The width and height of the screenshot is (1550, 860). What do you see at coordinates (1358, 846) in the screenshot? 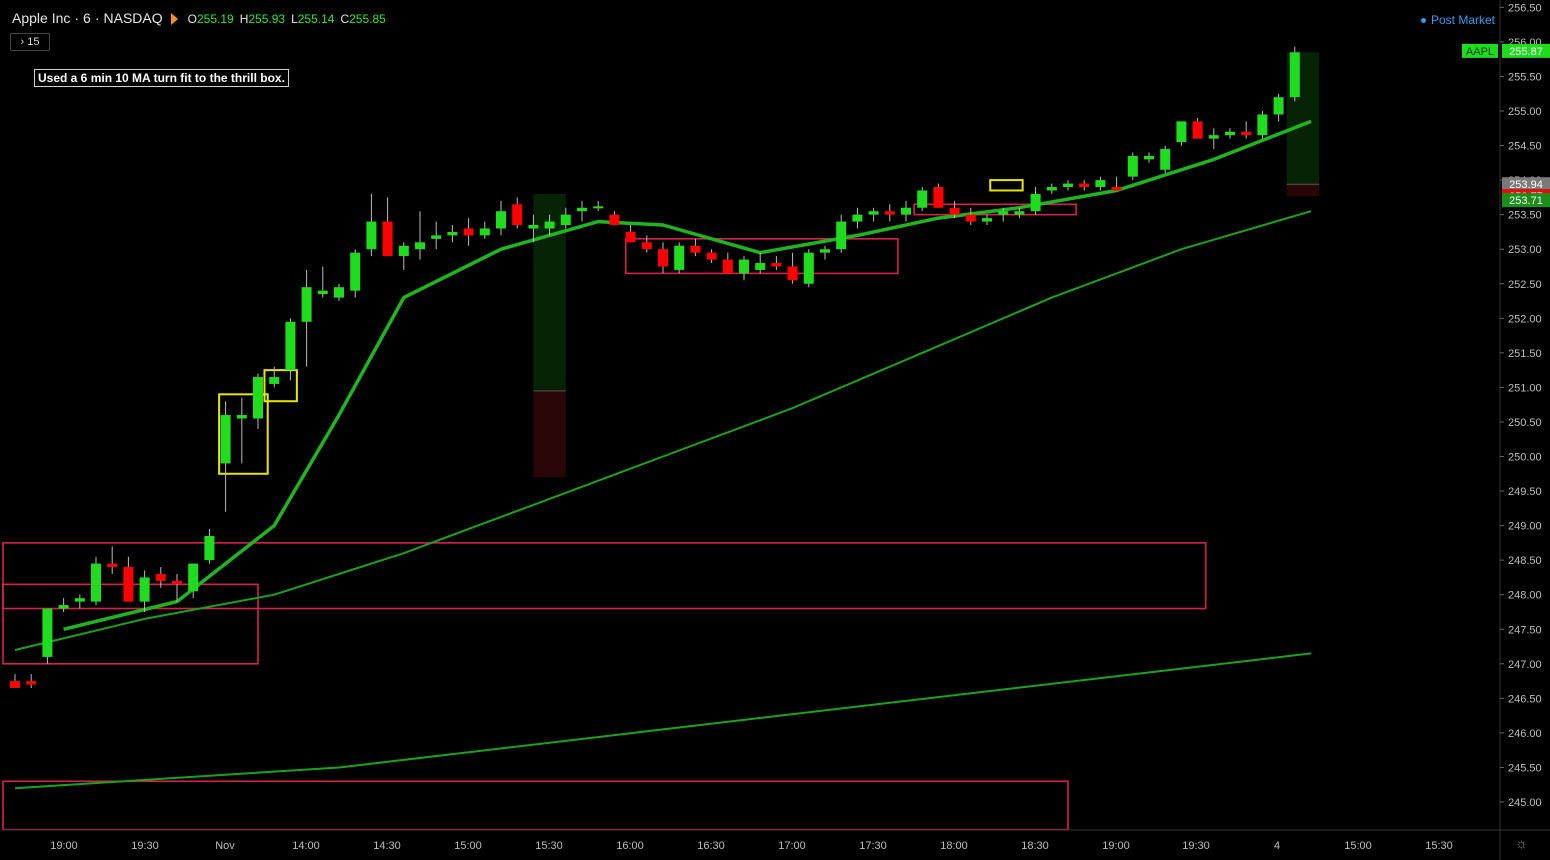
I see `time-tick-label: 15:00` at bounding box center [1358, 846].